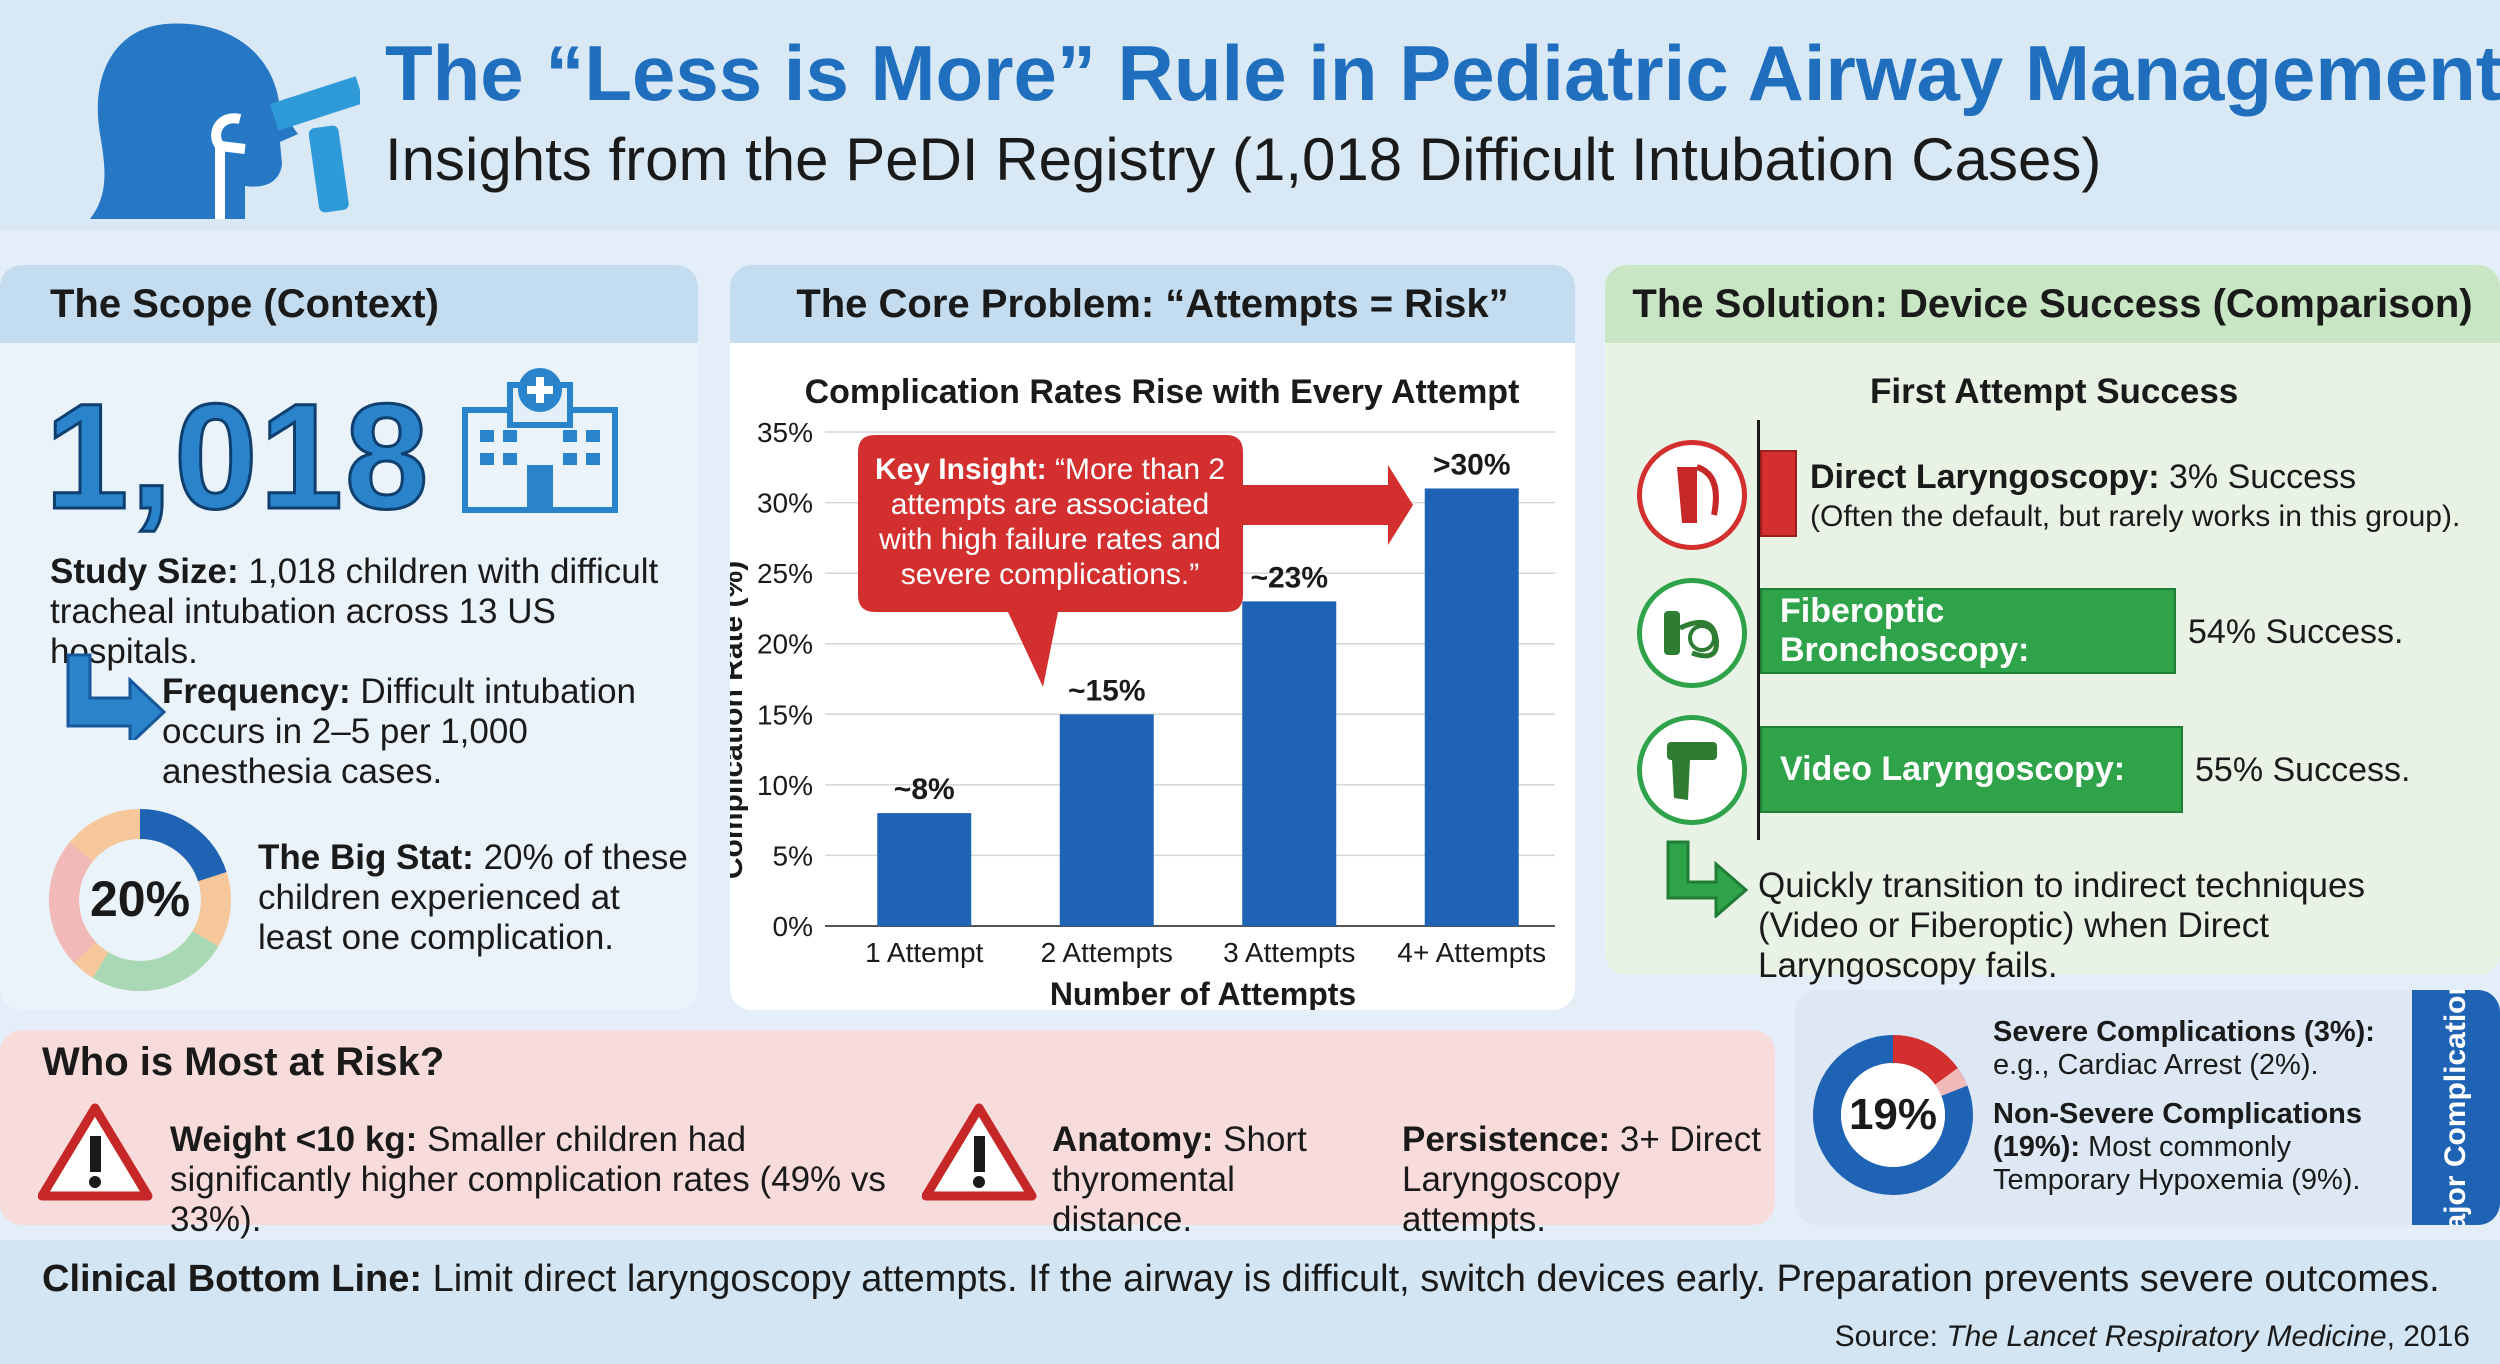 The width and height of the screenshot is (2500, 1364). Describe the element at coordinates (785, 573) in the screenshot. I see `y-tick-label: 25%` at that location.